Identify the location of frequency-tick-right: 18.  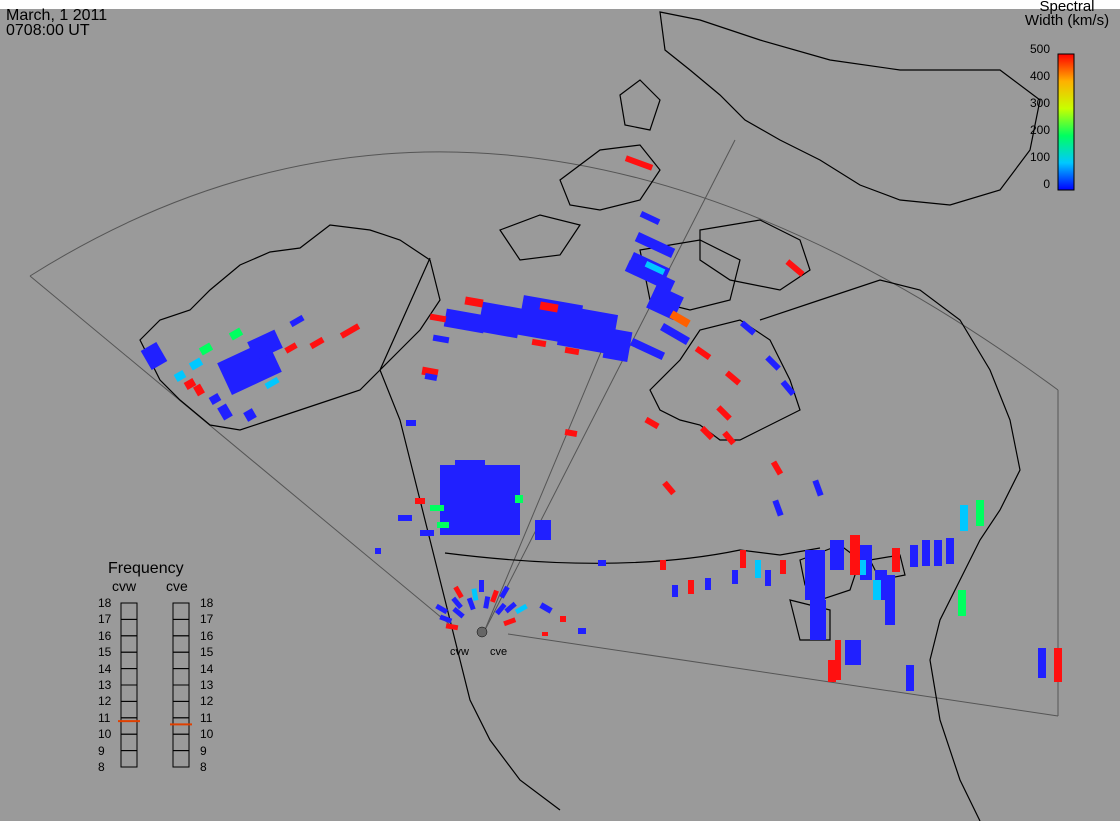
(207, 603).